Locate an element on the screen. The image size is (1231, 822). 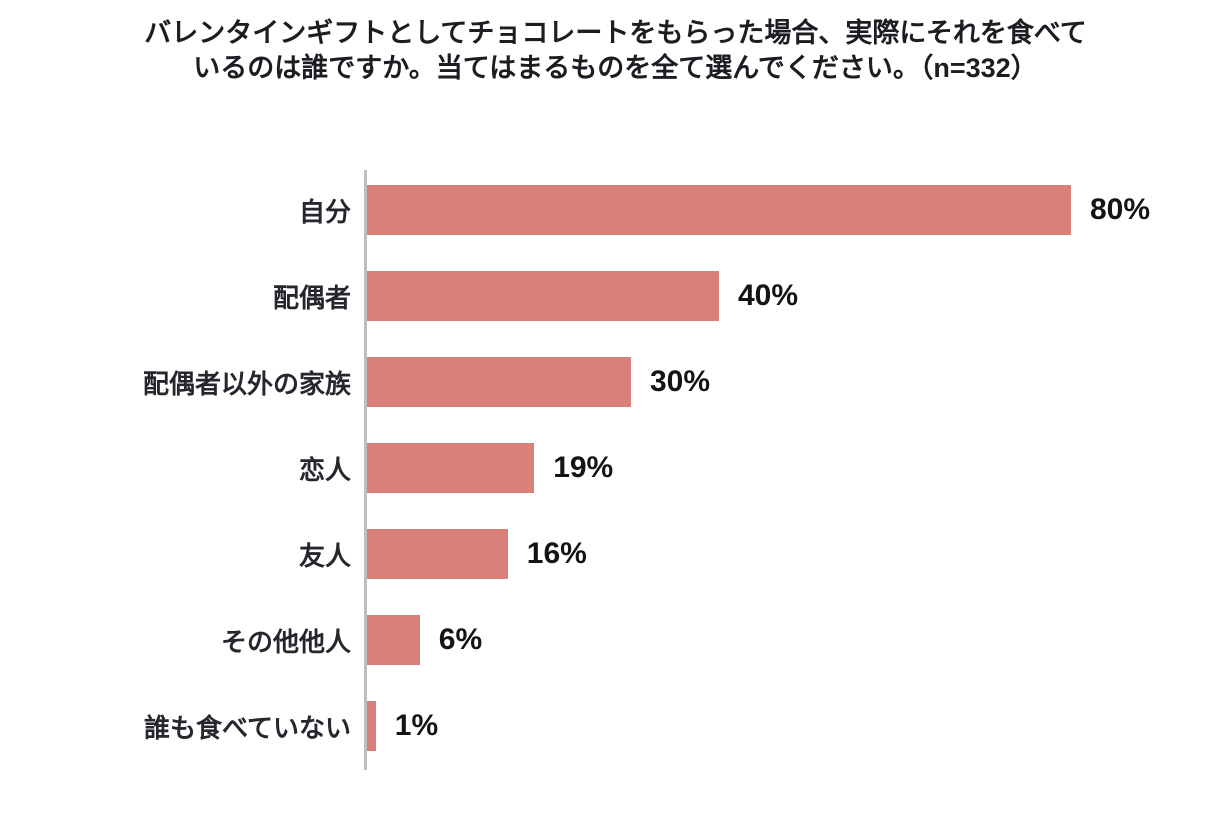
bar-row: 恋人 19% is located at coordinates (615, 468).